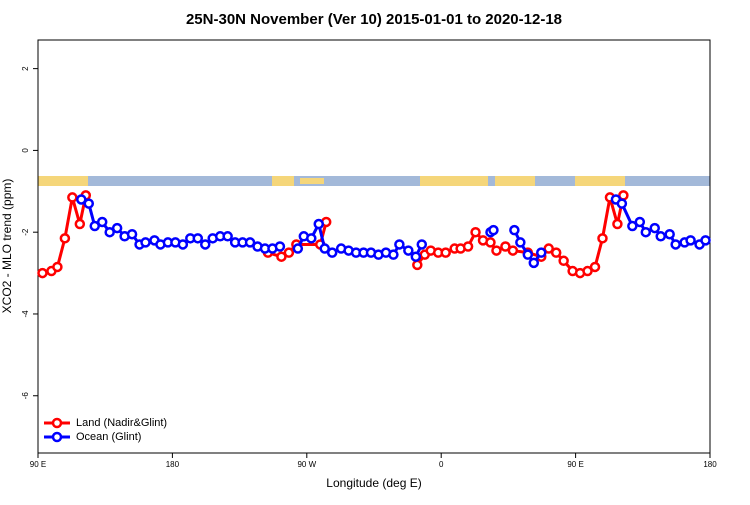  What do you see at coordinates (25, 150) in the screenshot?
I see `y-tick-label: 0` at bounding box center [25, 150].